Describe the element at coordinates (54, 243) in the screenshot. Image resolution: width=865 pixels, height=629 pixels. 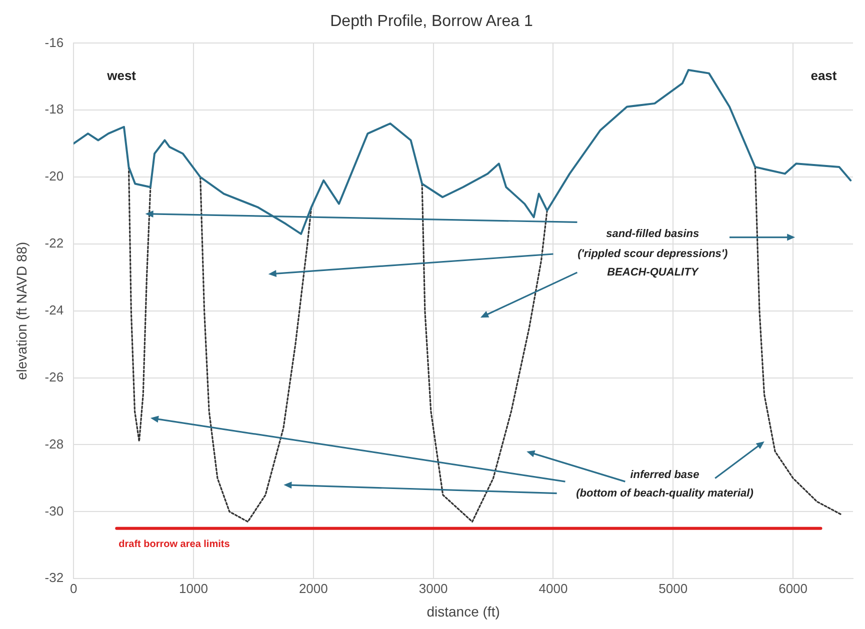
I see `y-tick-label: -22` at that location.